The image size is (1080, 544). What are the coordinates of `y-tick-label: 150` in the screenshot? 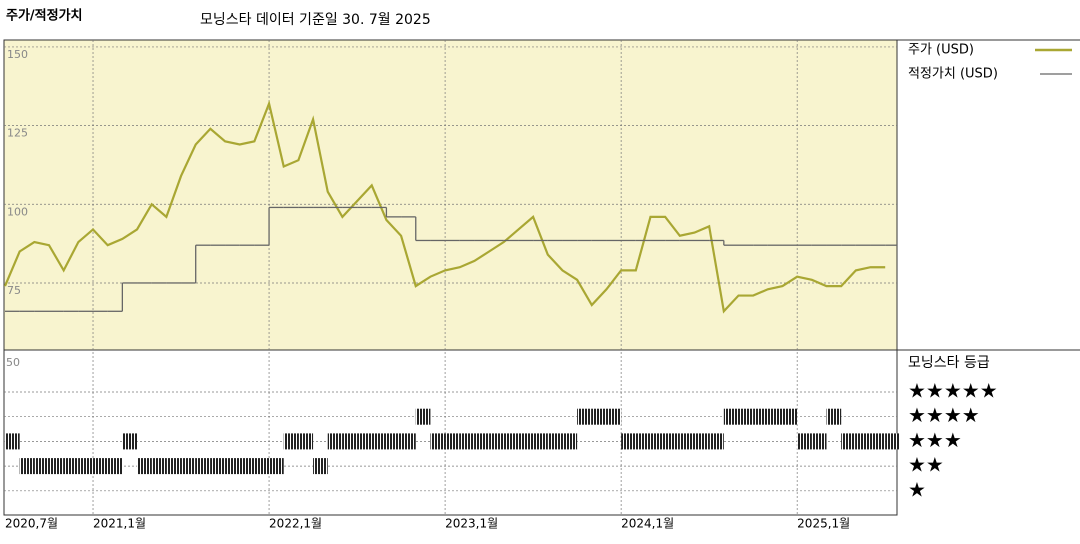 It's located at (17, 54).